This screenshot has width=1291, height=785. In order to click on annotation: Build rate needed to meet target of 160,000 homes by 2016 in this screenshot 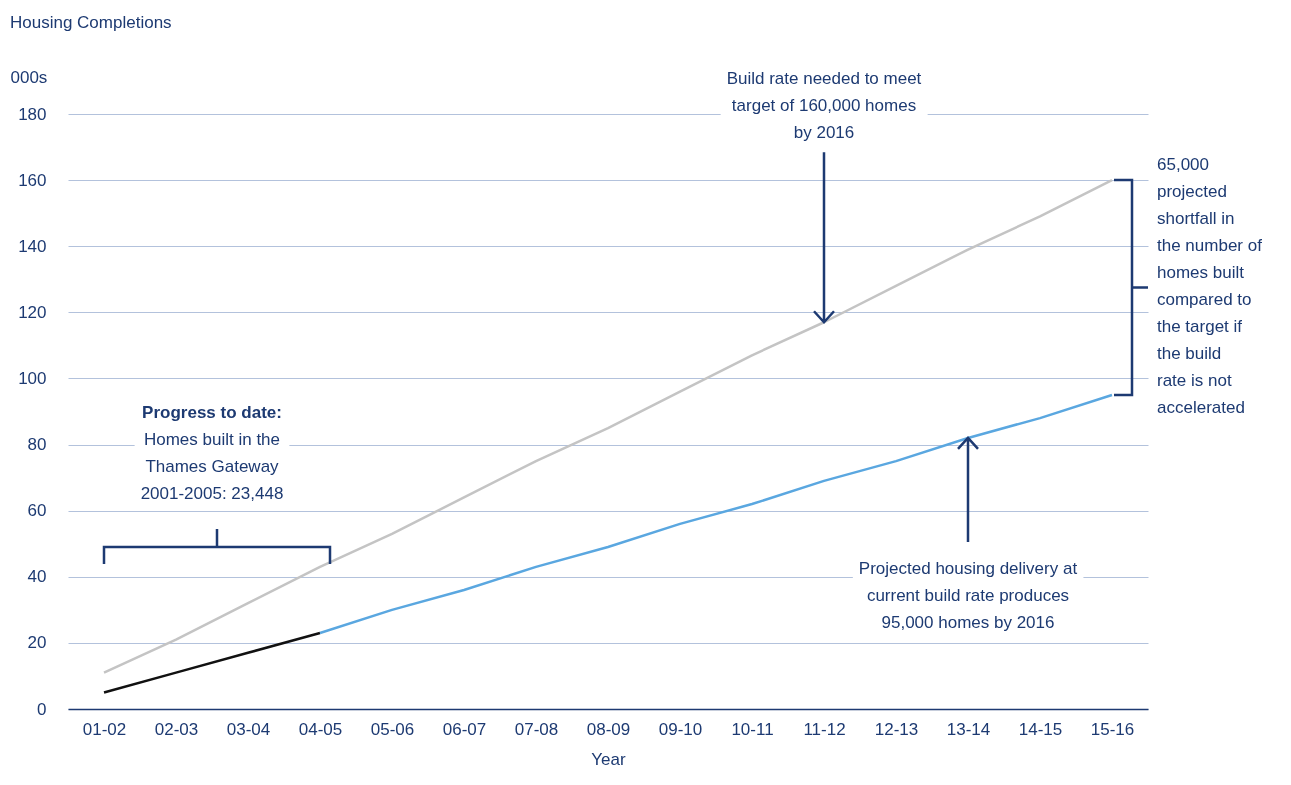, I will do `click(824, 106)`.